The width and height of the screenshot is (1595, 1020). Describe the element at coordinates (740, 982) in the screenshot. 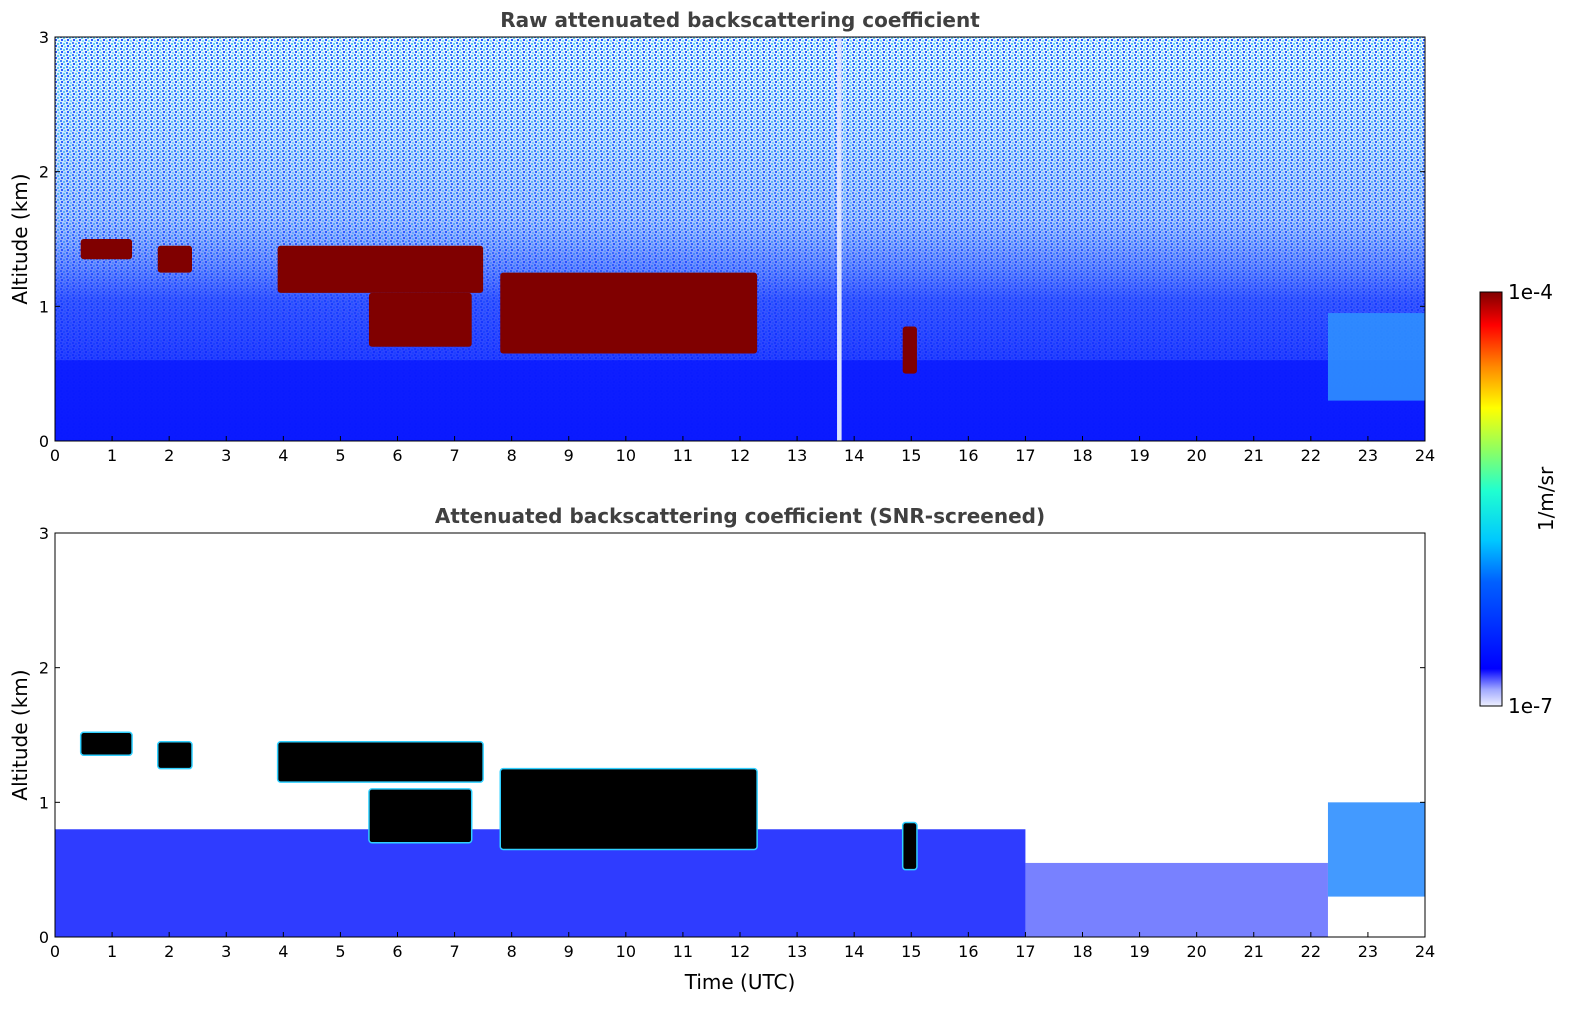

I see `x-axis-label: Time (UTC)` at that location.